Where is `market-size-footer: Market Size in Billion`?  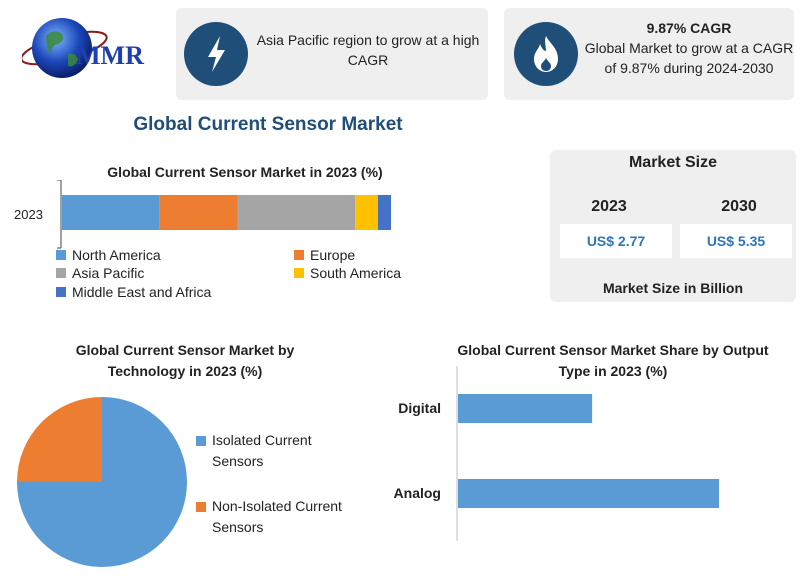 market-size-footer: Market Size in Billion is located at coordinates (673, 288).